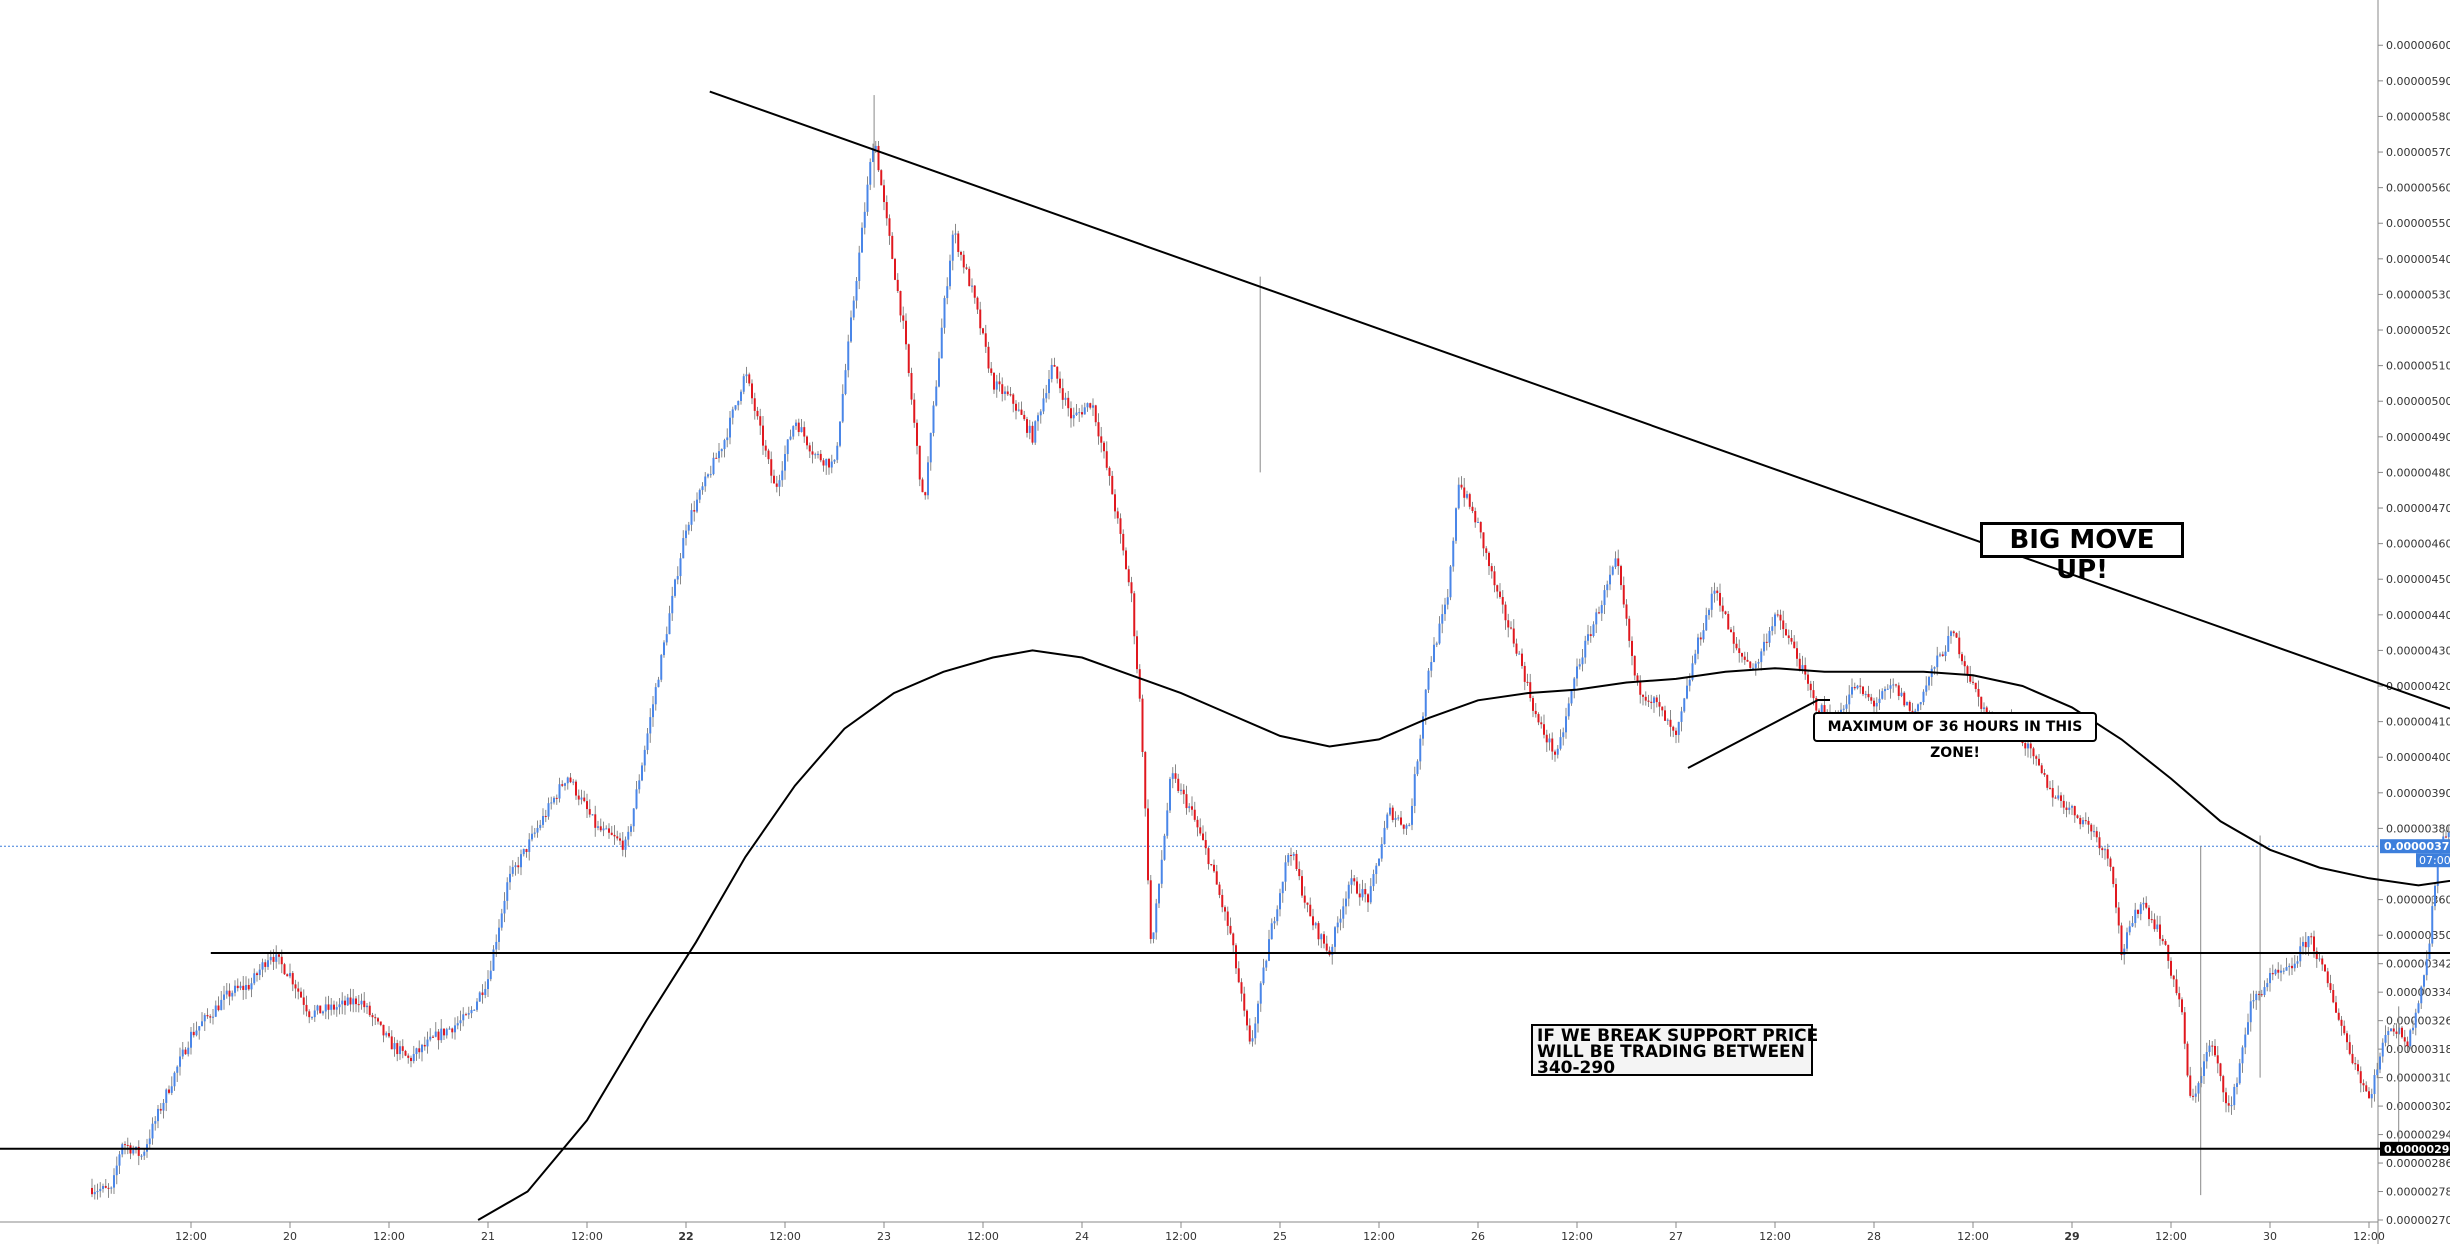 This screenshot has width=2450, height=1248. Describe the element at coordinates (2415, 846) in the screenshot. I see `price-label-bg` at that location.